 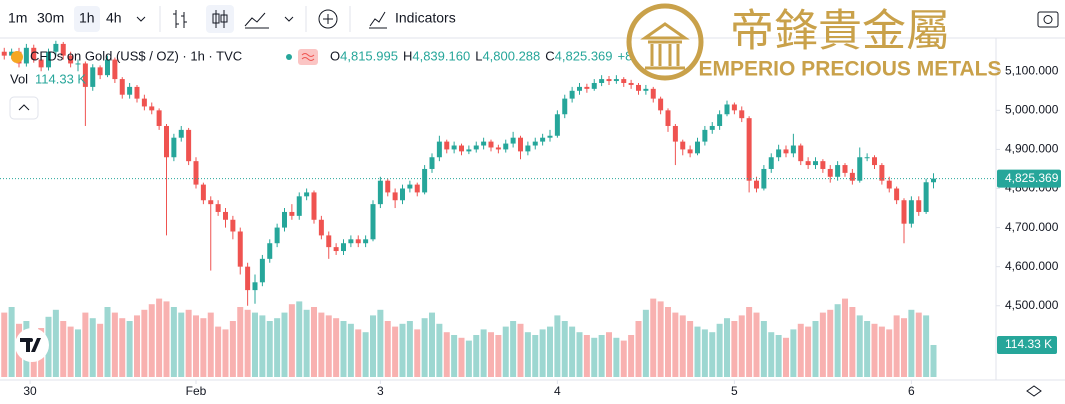 What do you see at coordinates (380, 391) in the screenshot?
I see `x-tick-label: 3` at bounding box center [380, 391].